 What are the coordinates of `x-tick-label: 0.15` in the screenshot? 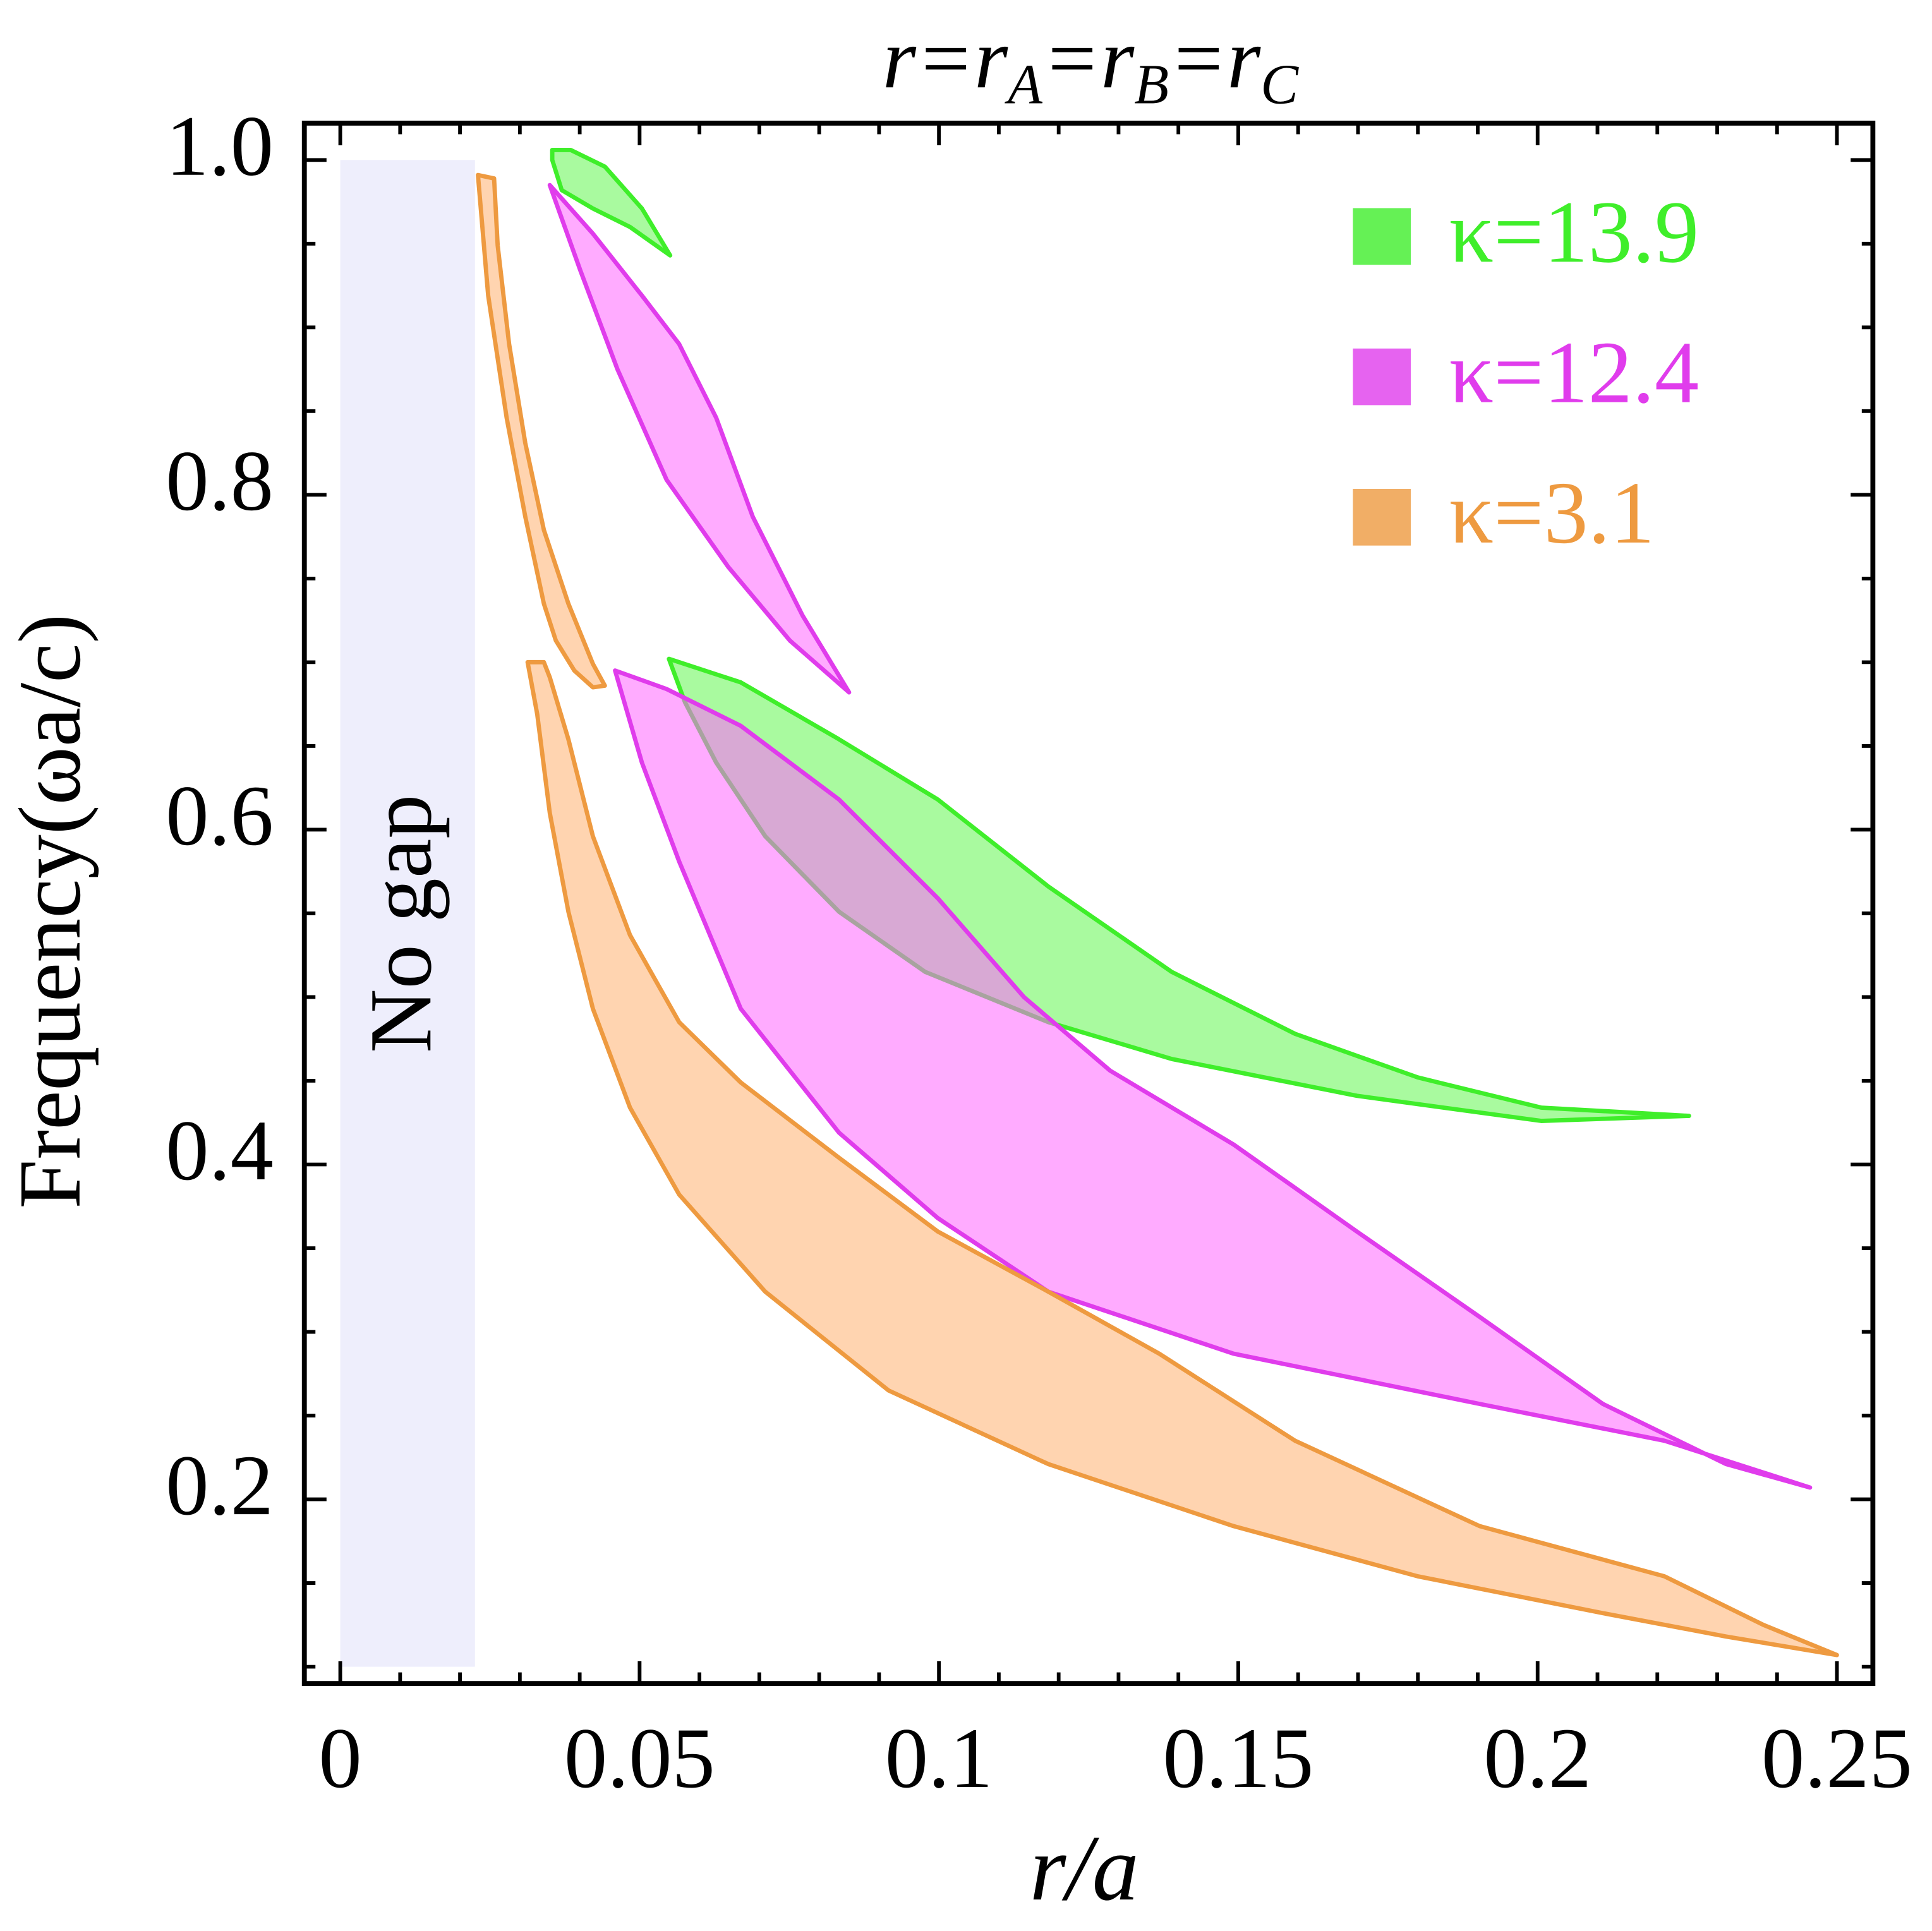 It's located at (1237, 1758).